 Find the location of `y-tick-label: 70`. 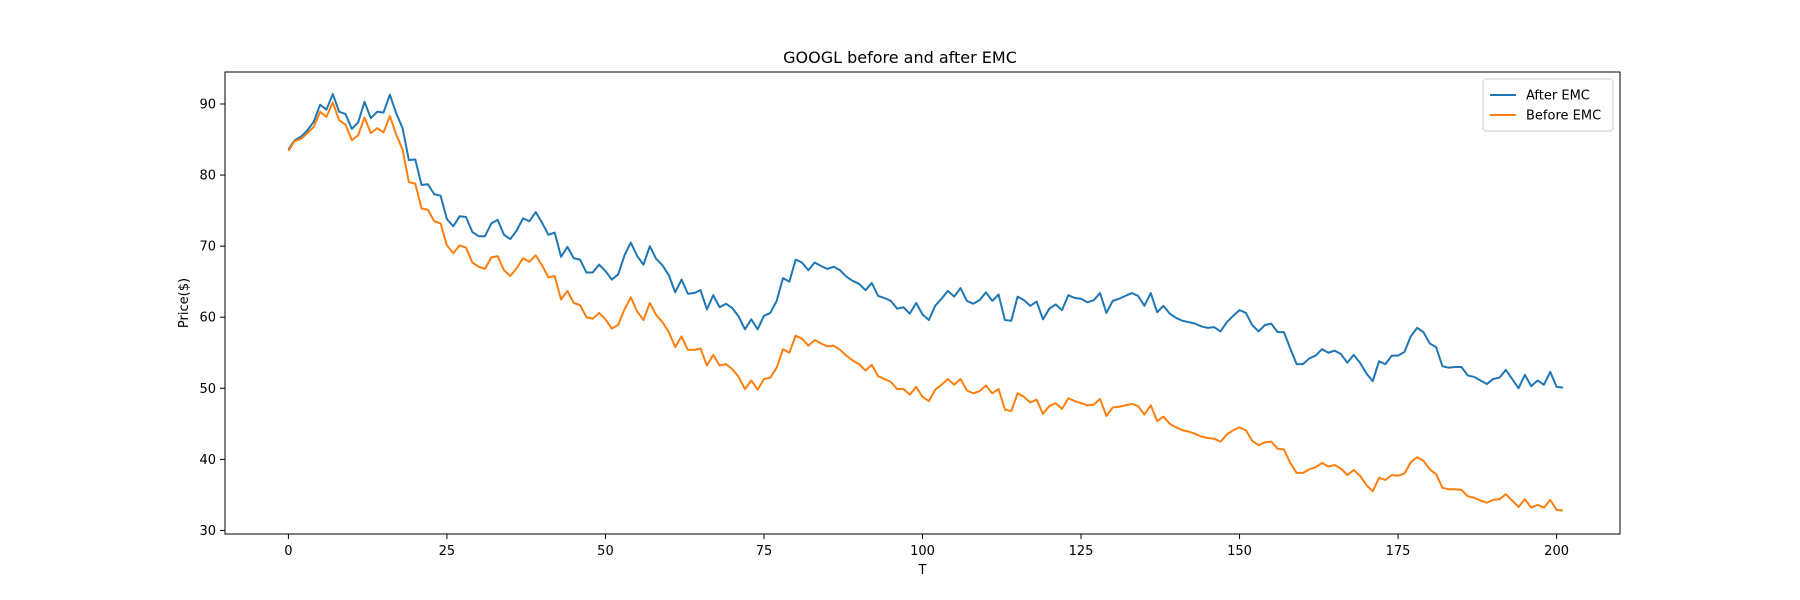

y-tick-label: 70 is located at coordinates (207, 247).